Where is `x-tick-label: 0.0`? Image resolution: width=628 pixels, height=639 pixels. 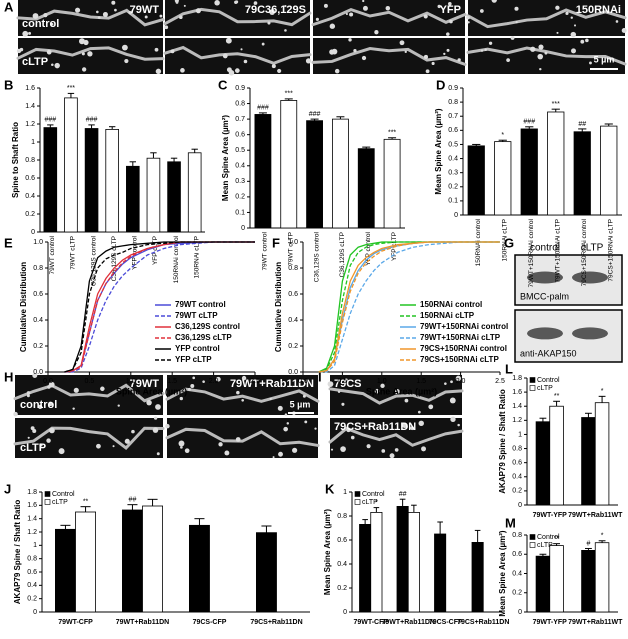
x-tick-label: 0.0 is located at coordinates (48, 381).